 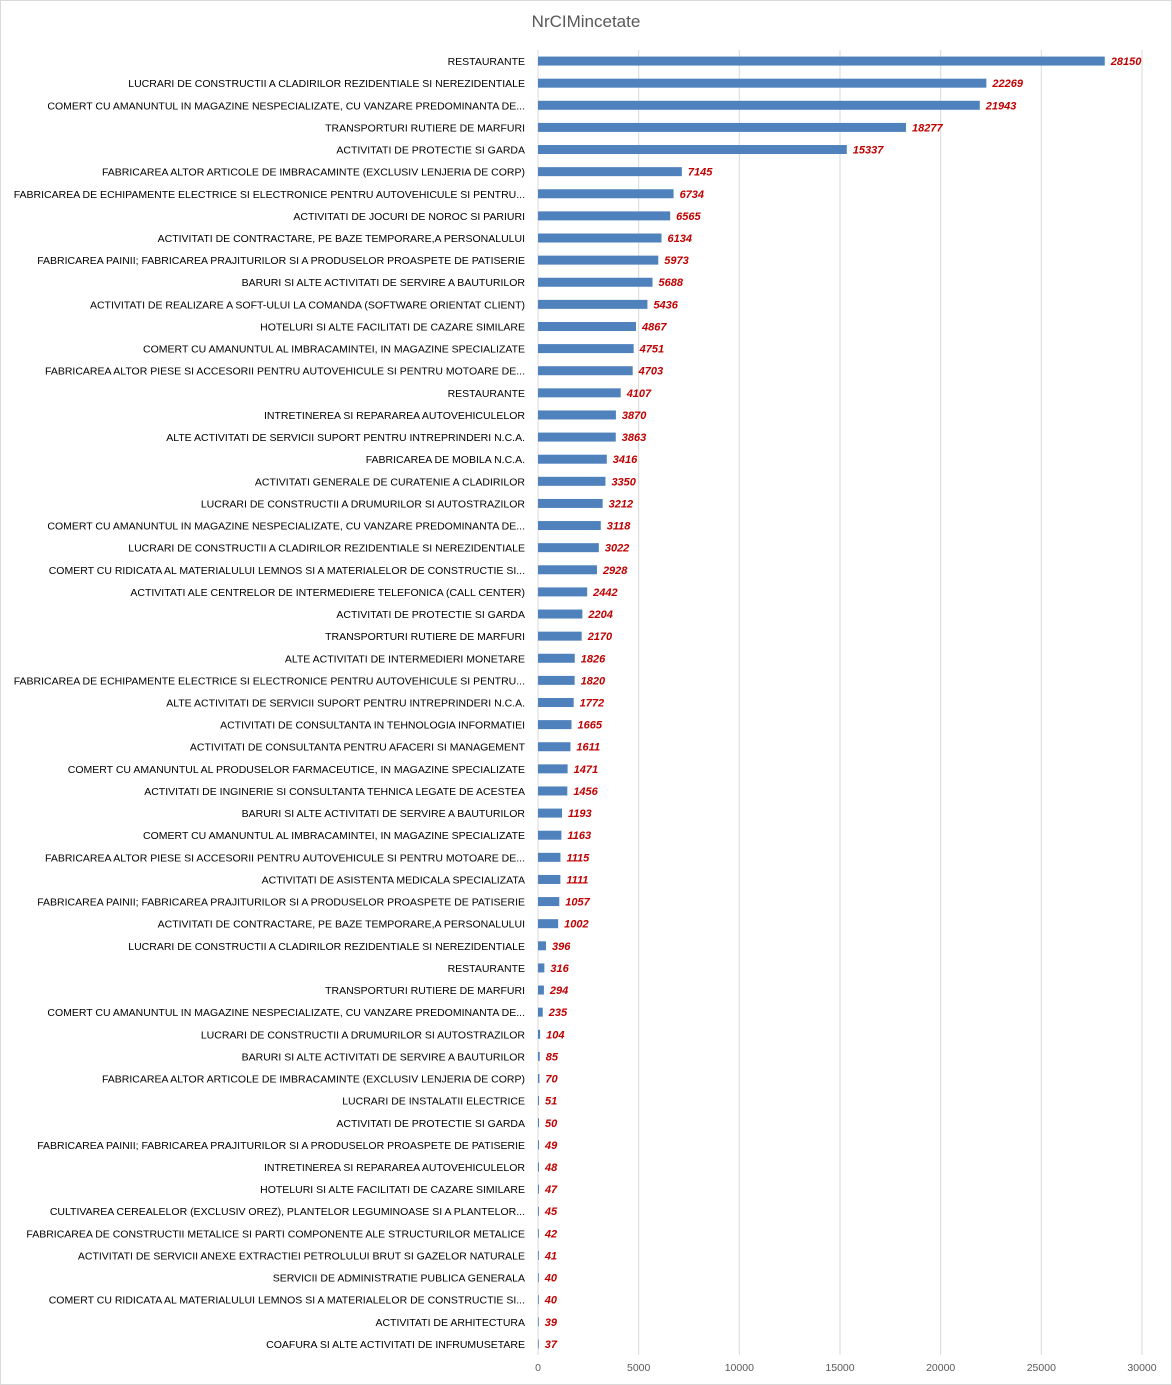 What do you see at coordinates (940, 1368) in the screenshot?
I see `x-tick-label: 20000` at bounding box center [940, 1368].